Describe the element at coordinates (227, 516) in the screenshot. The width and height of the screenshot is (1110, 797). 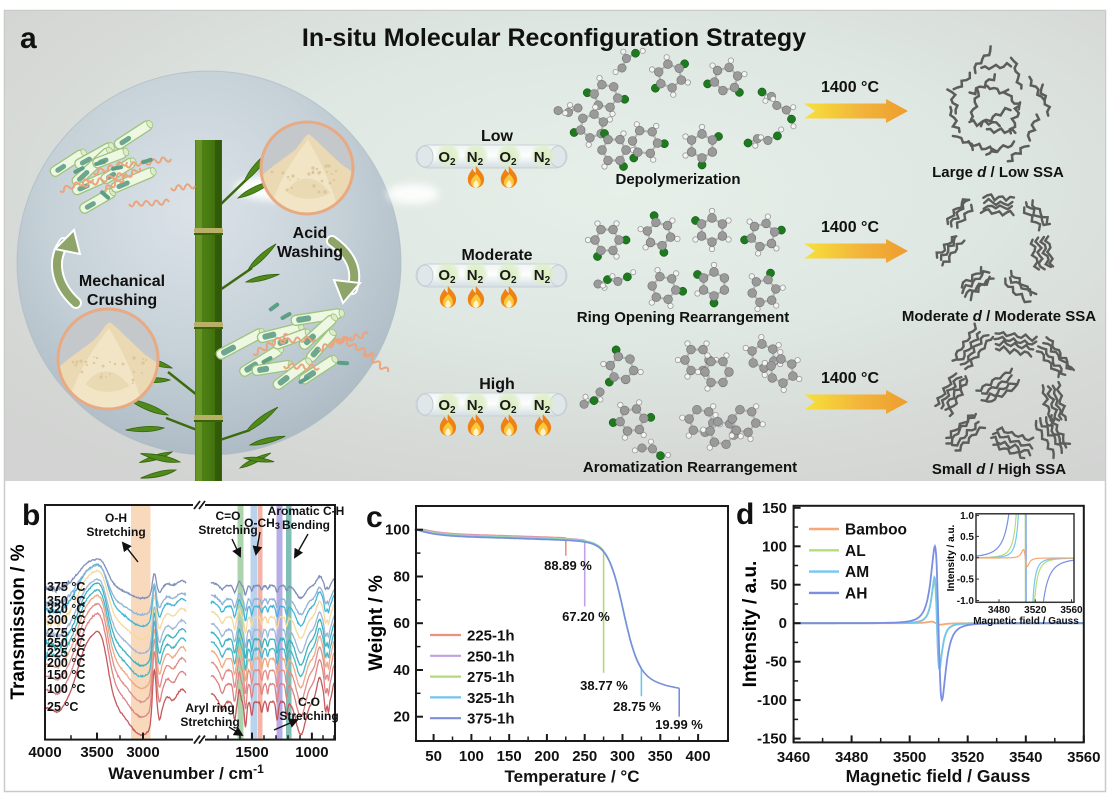
I see `svg-text: C=O` at that location.